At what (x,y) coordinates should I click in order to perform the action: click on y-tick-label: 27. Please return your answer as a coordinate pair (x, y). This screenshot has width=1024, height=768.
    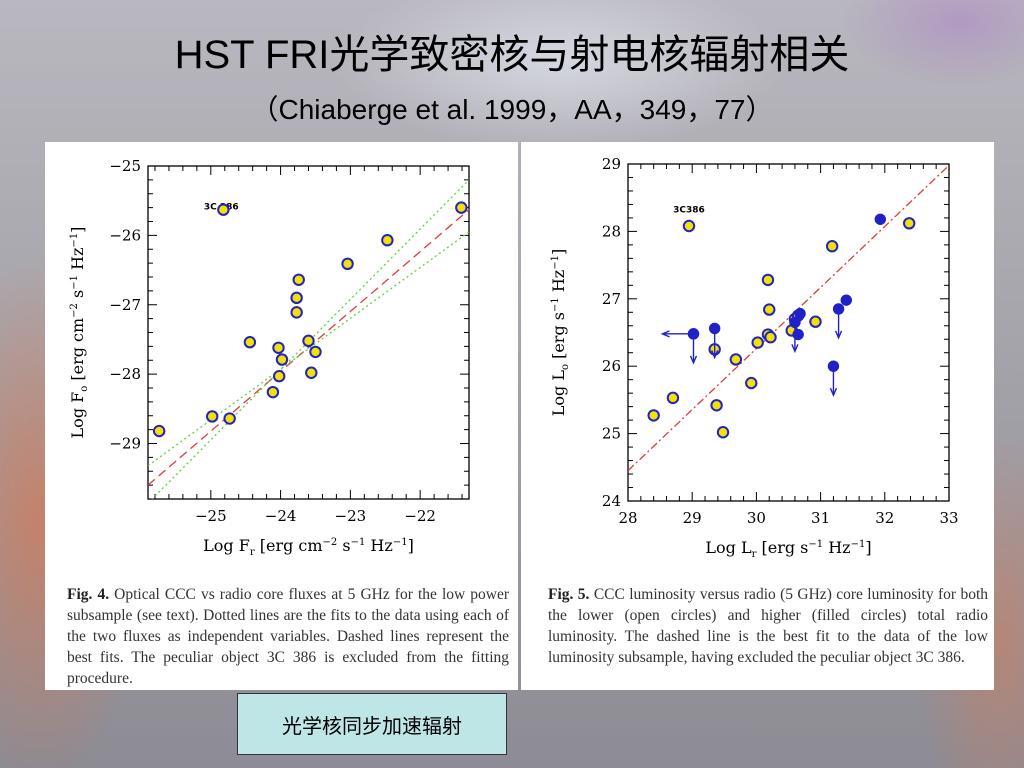
    Looking at the image, I should click on (611, 299).